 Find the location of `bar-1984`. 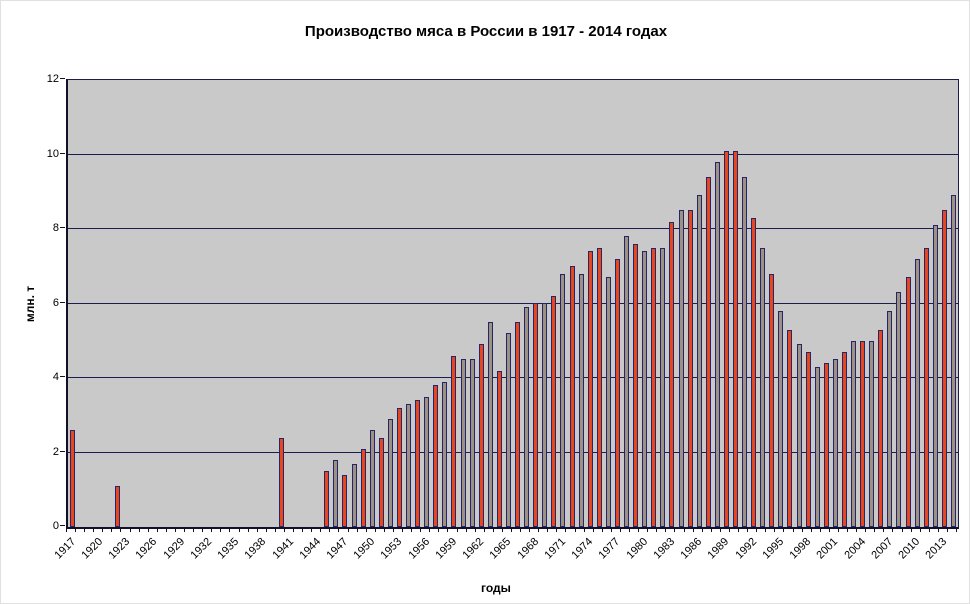

bar-1984 is located at coordinates (681, 368).